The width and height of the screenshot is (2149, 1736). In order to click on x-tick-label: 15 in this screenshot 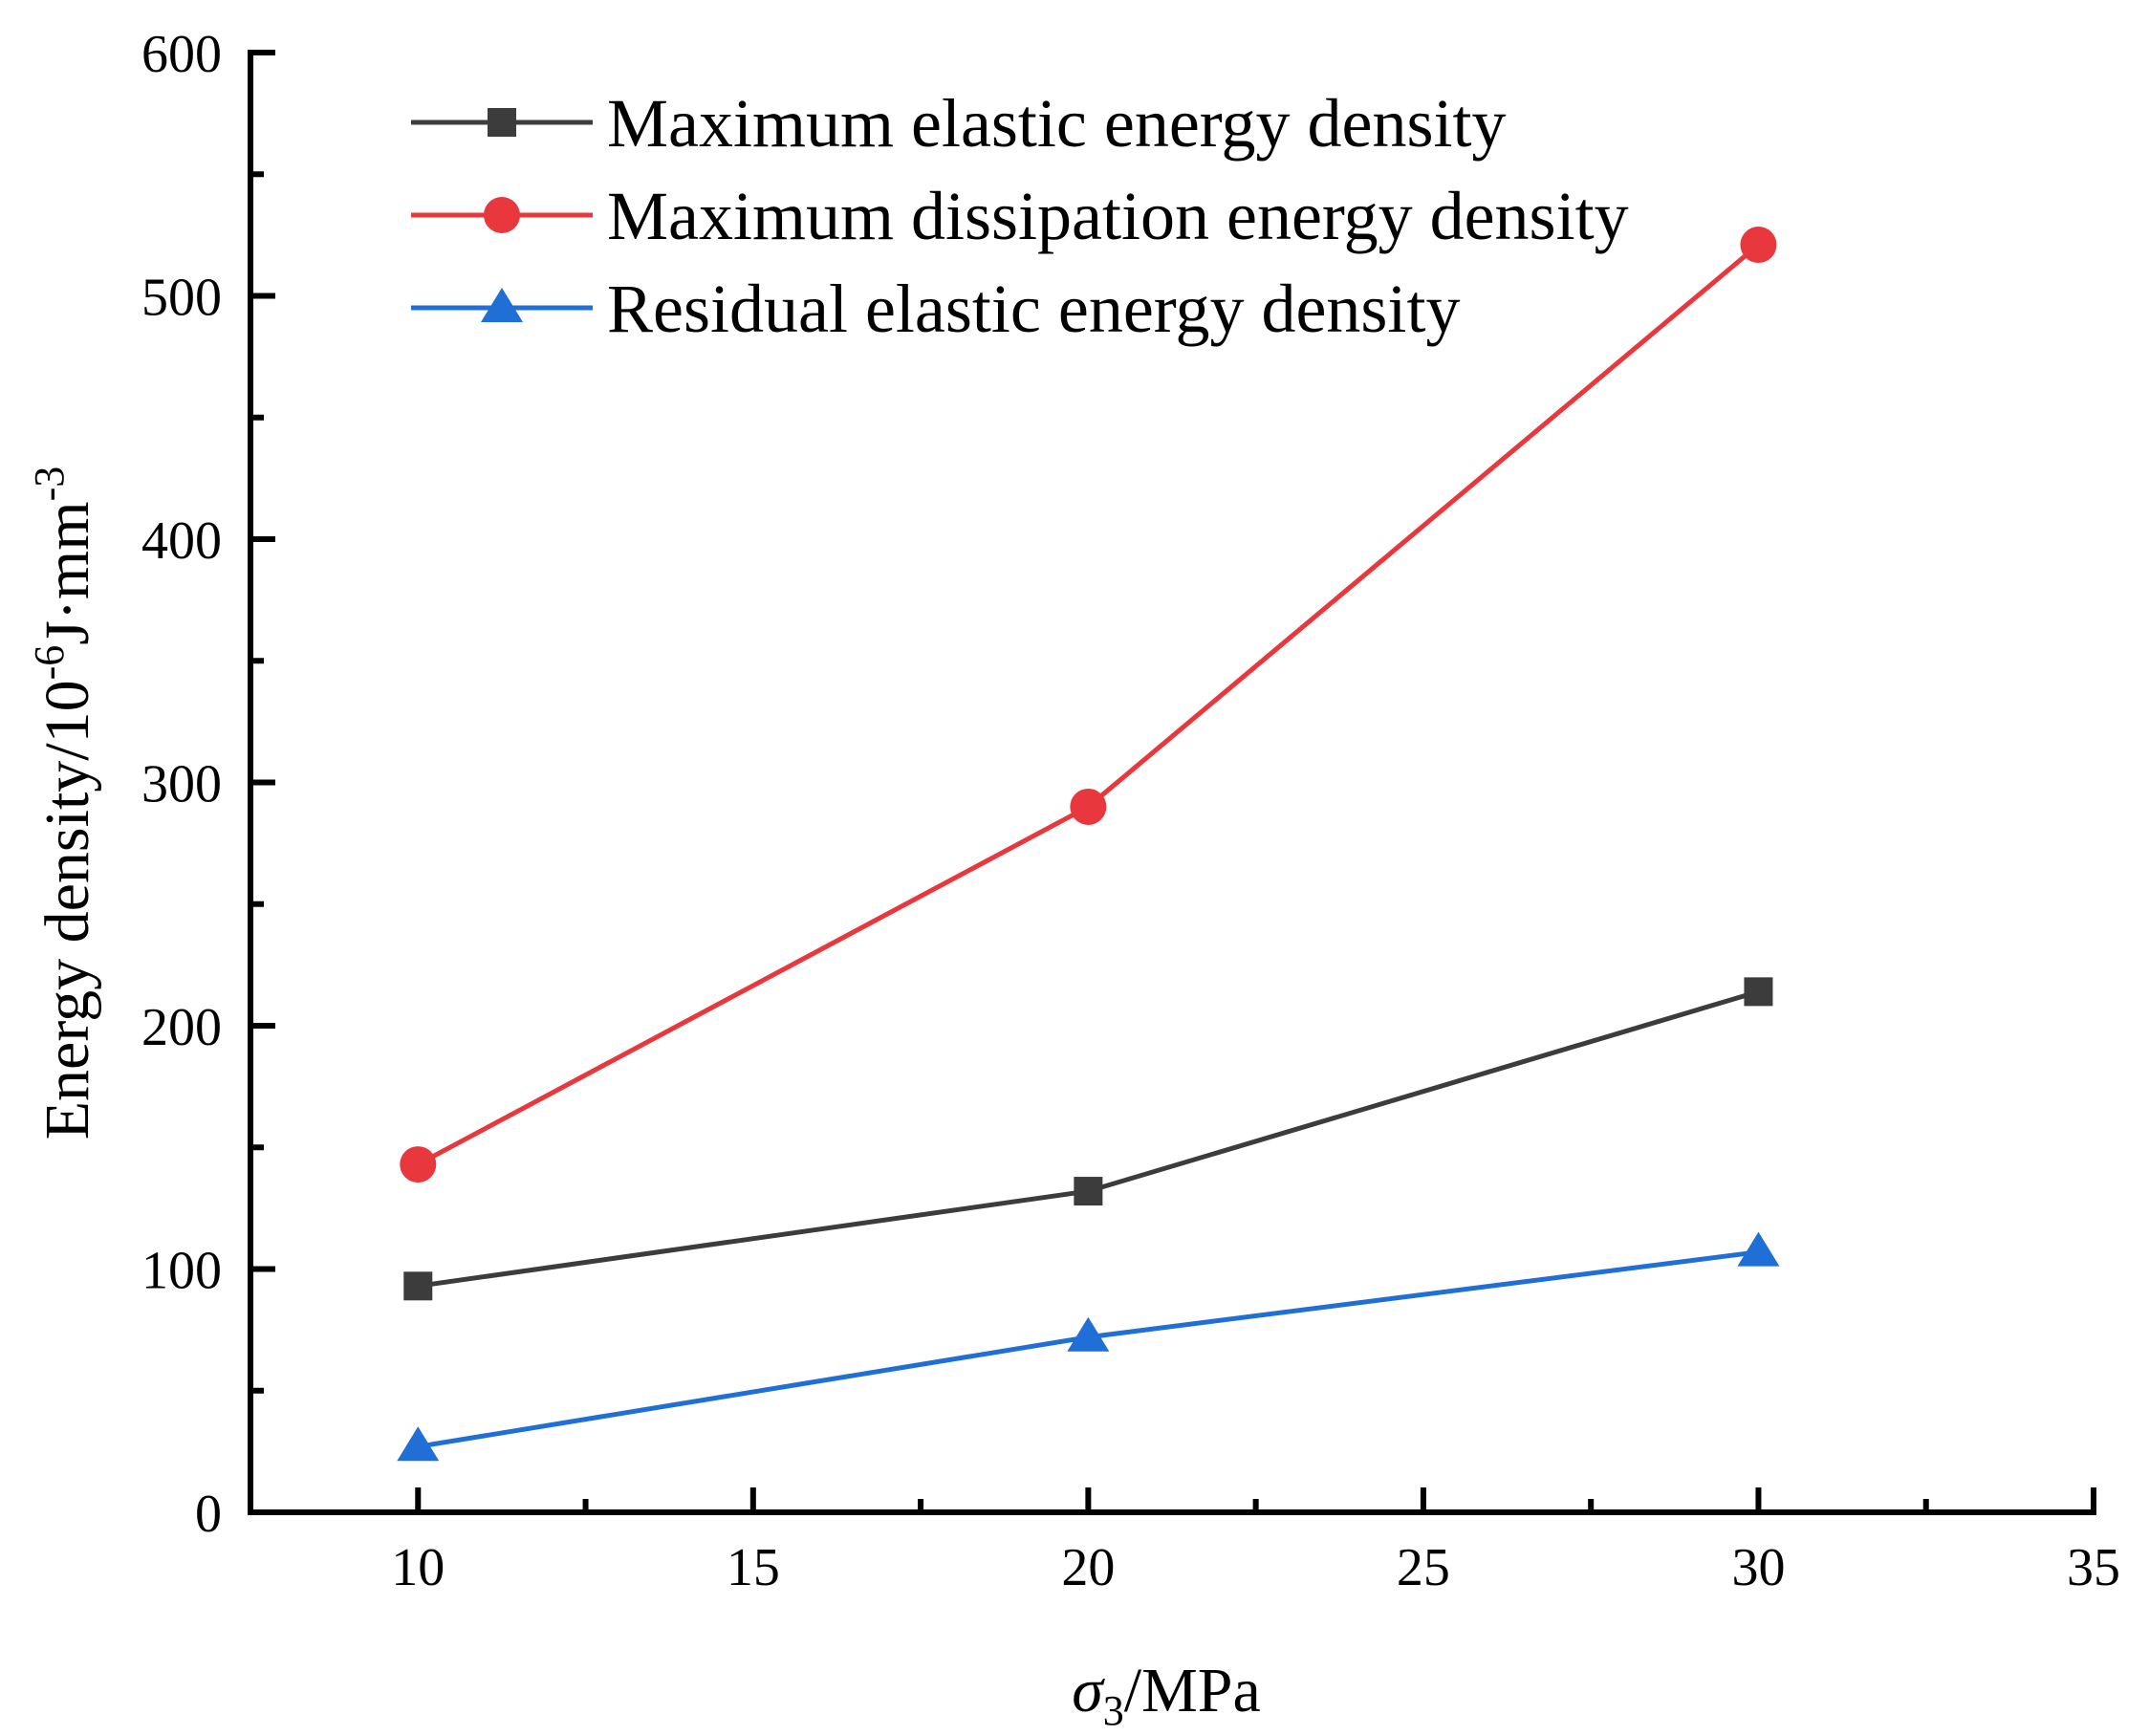, I will do `click(753, 1567)`.